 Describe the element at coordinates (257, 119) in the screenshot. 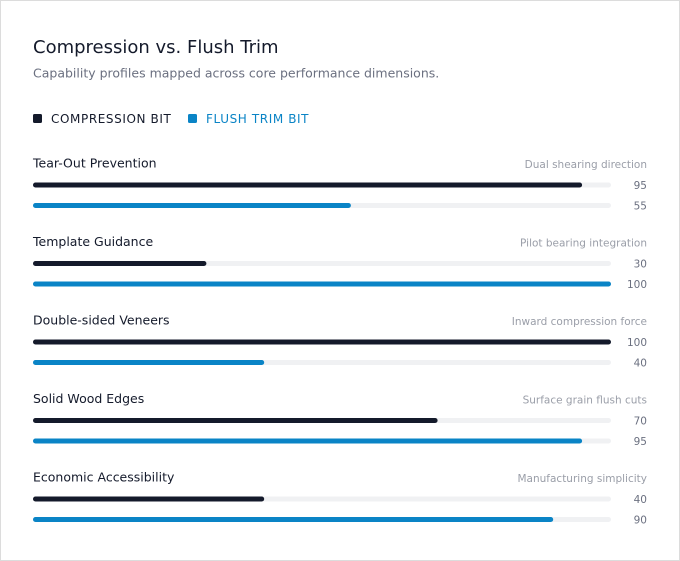

I see `legend-label: FLUSH TRIM BIT` at that location.